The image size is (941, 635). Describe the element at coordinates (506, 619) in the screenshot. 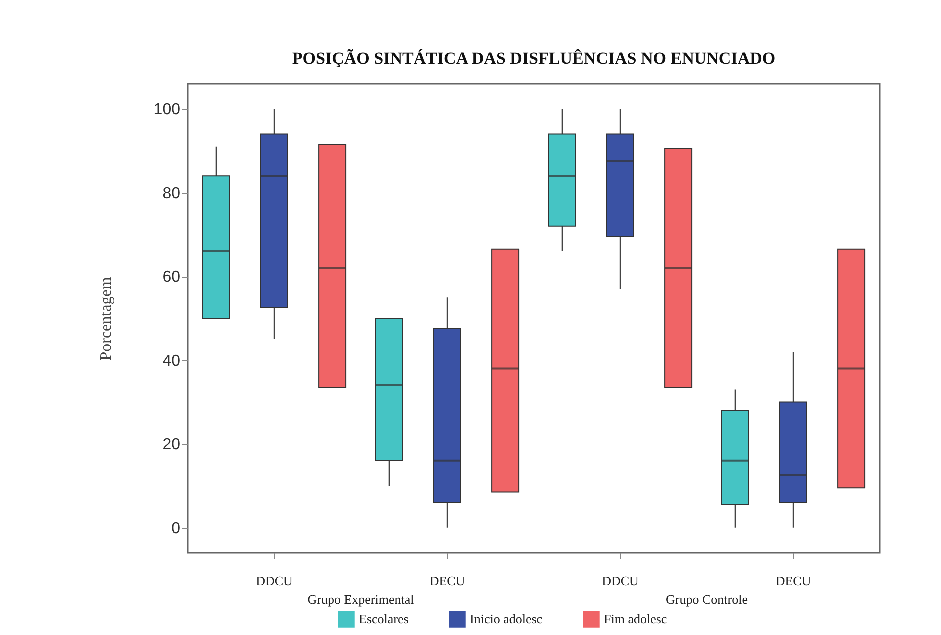

I see `legend-label: Inicio adolesc` at that location.